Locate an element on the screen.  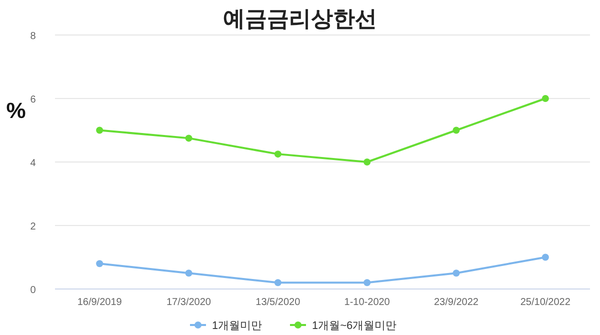
y-tick-label: 6 is located at coordinates (33, 100).